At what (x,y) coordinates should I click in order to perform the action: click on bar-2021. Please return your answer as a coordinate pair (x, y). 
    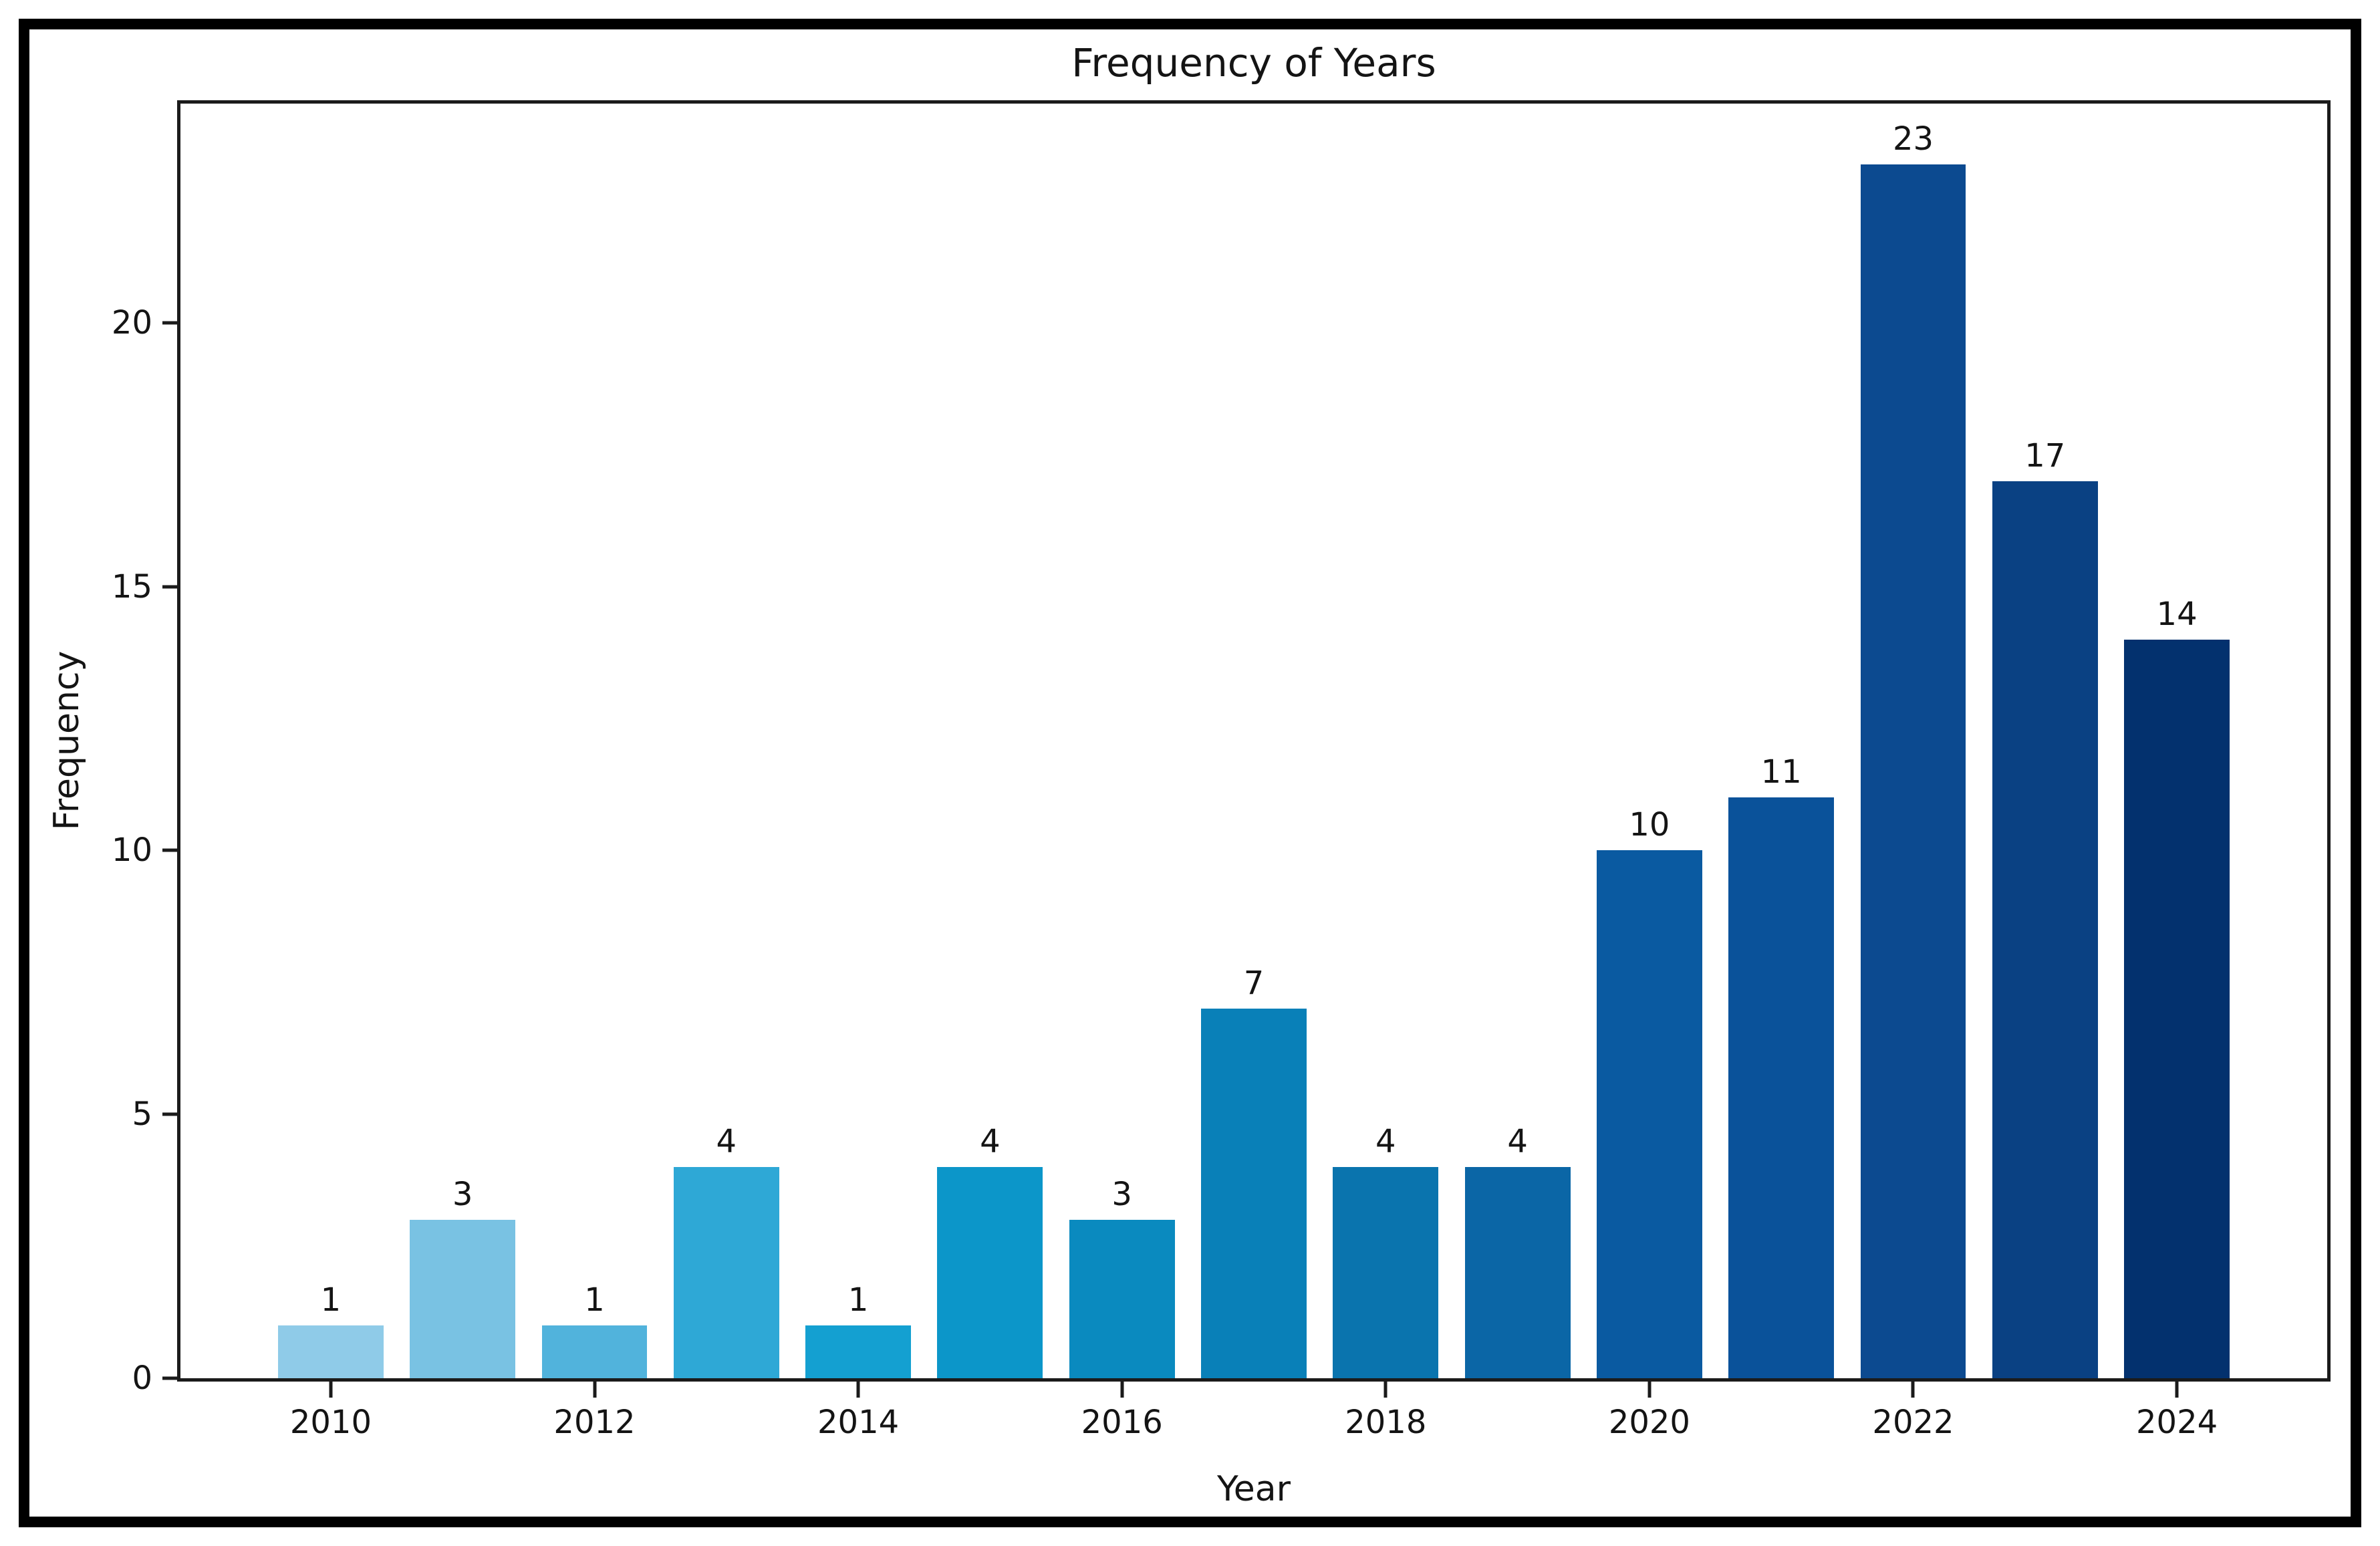
    Looking at the image, I should click on (1781, 1087).